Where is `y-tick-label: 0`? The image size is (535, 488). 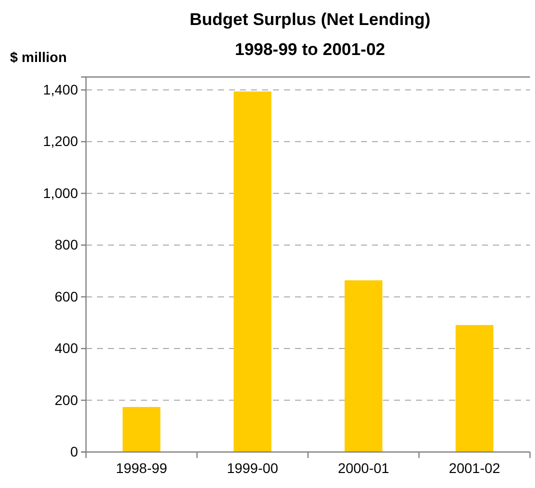 y-tick-label: 0 is located at coordinates (74, 451).